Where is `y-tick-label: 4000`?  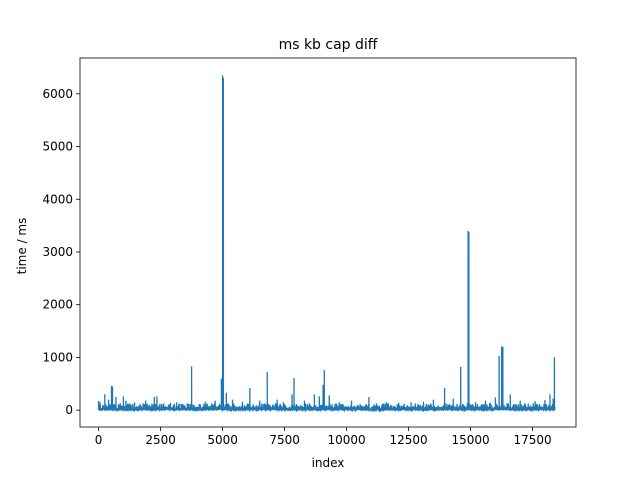
y-tick-label: 4000 is located at coordinates (57, 199).